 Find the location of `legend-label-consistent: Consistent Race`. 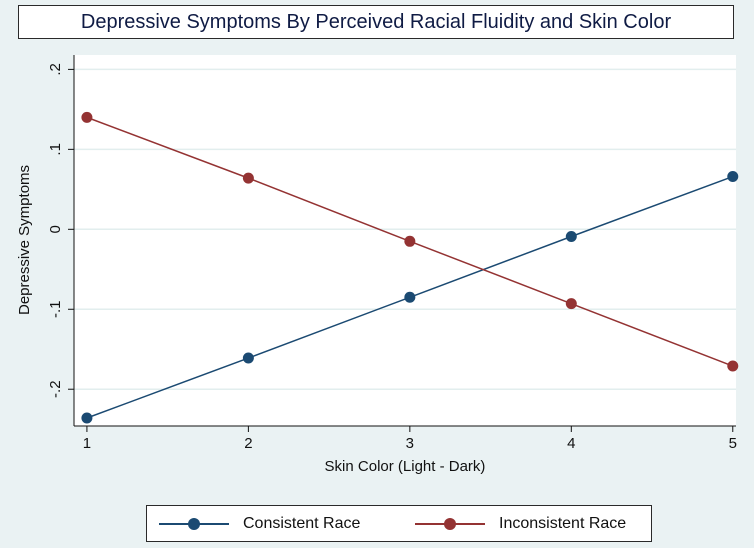

legend-label-consistent: Consistent Race is located at coordinates (302, 523).